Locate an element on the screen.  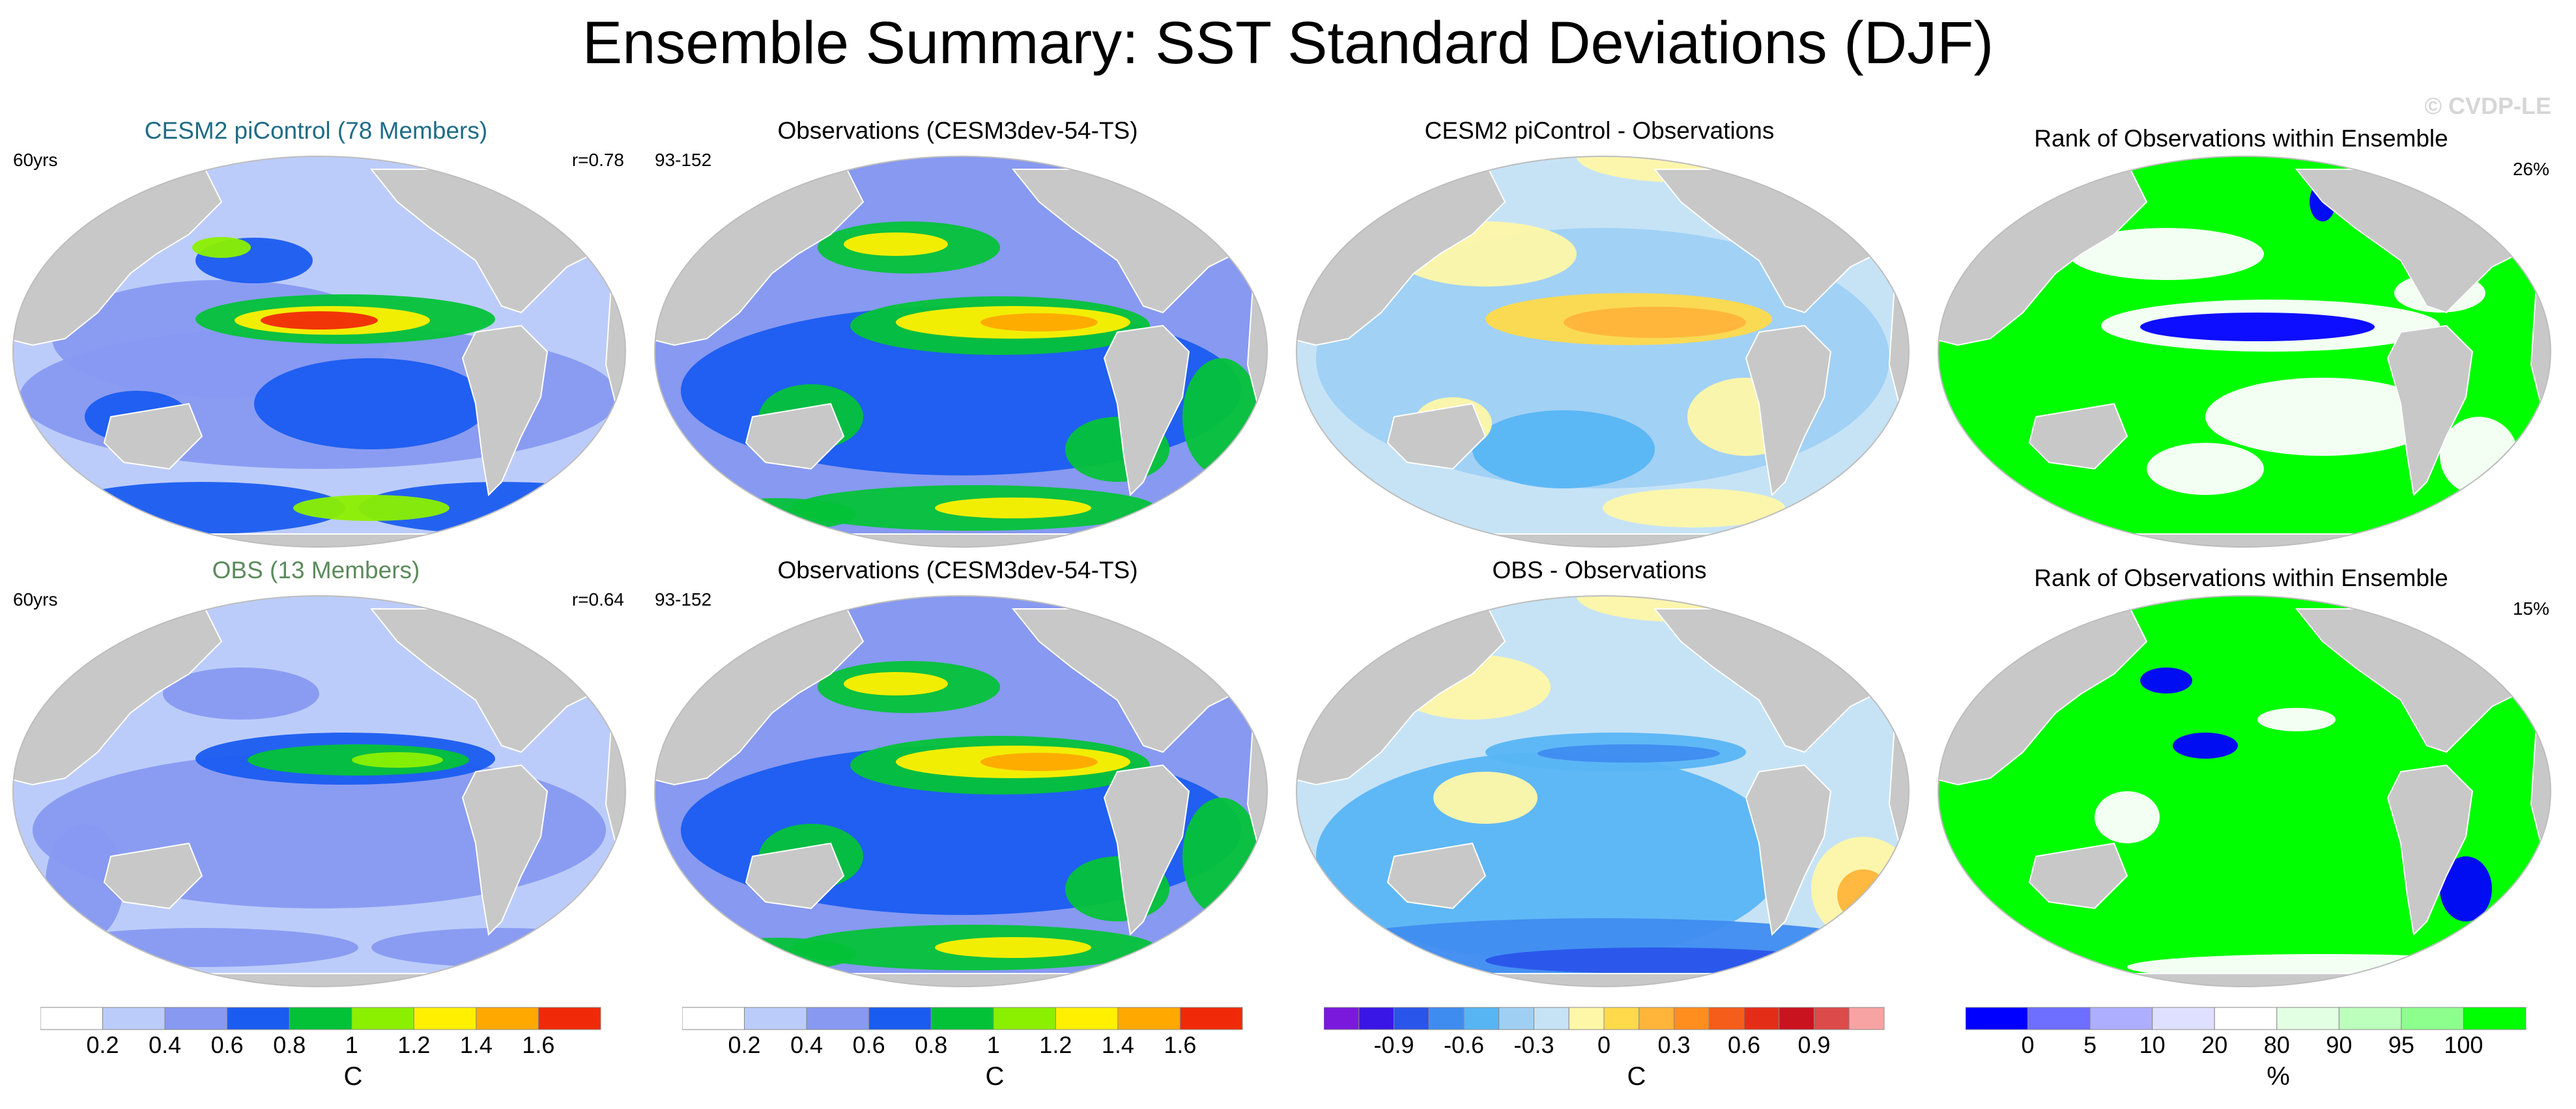
panel-title: OBS - Observations is located at coordinates (1599, 570).